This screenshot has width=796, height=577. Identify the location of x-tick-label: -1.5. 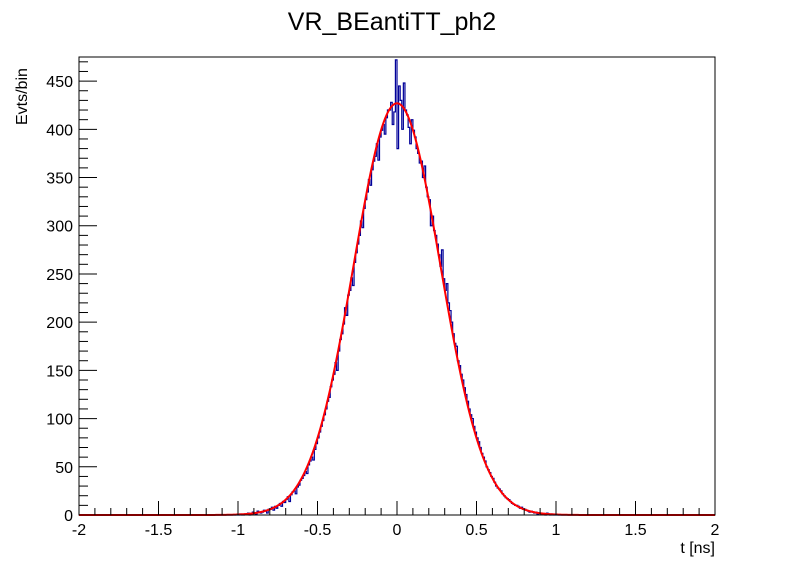
(159, 530).